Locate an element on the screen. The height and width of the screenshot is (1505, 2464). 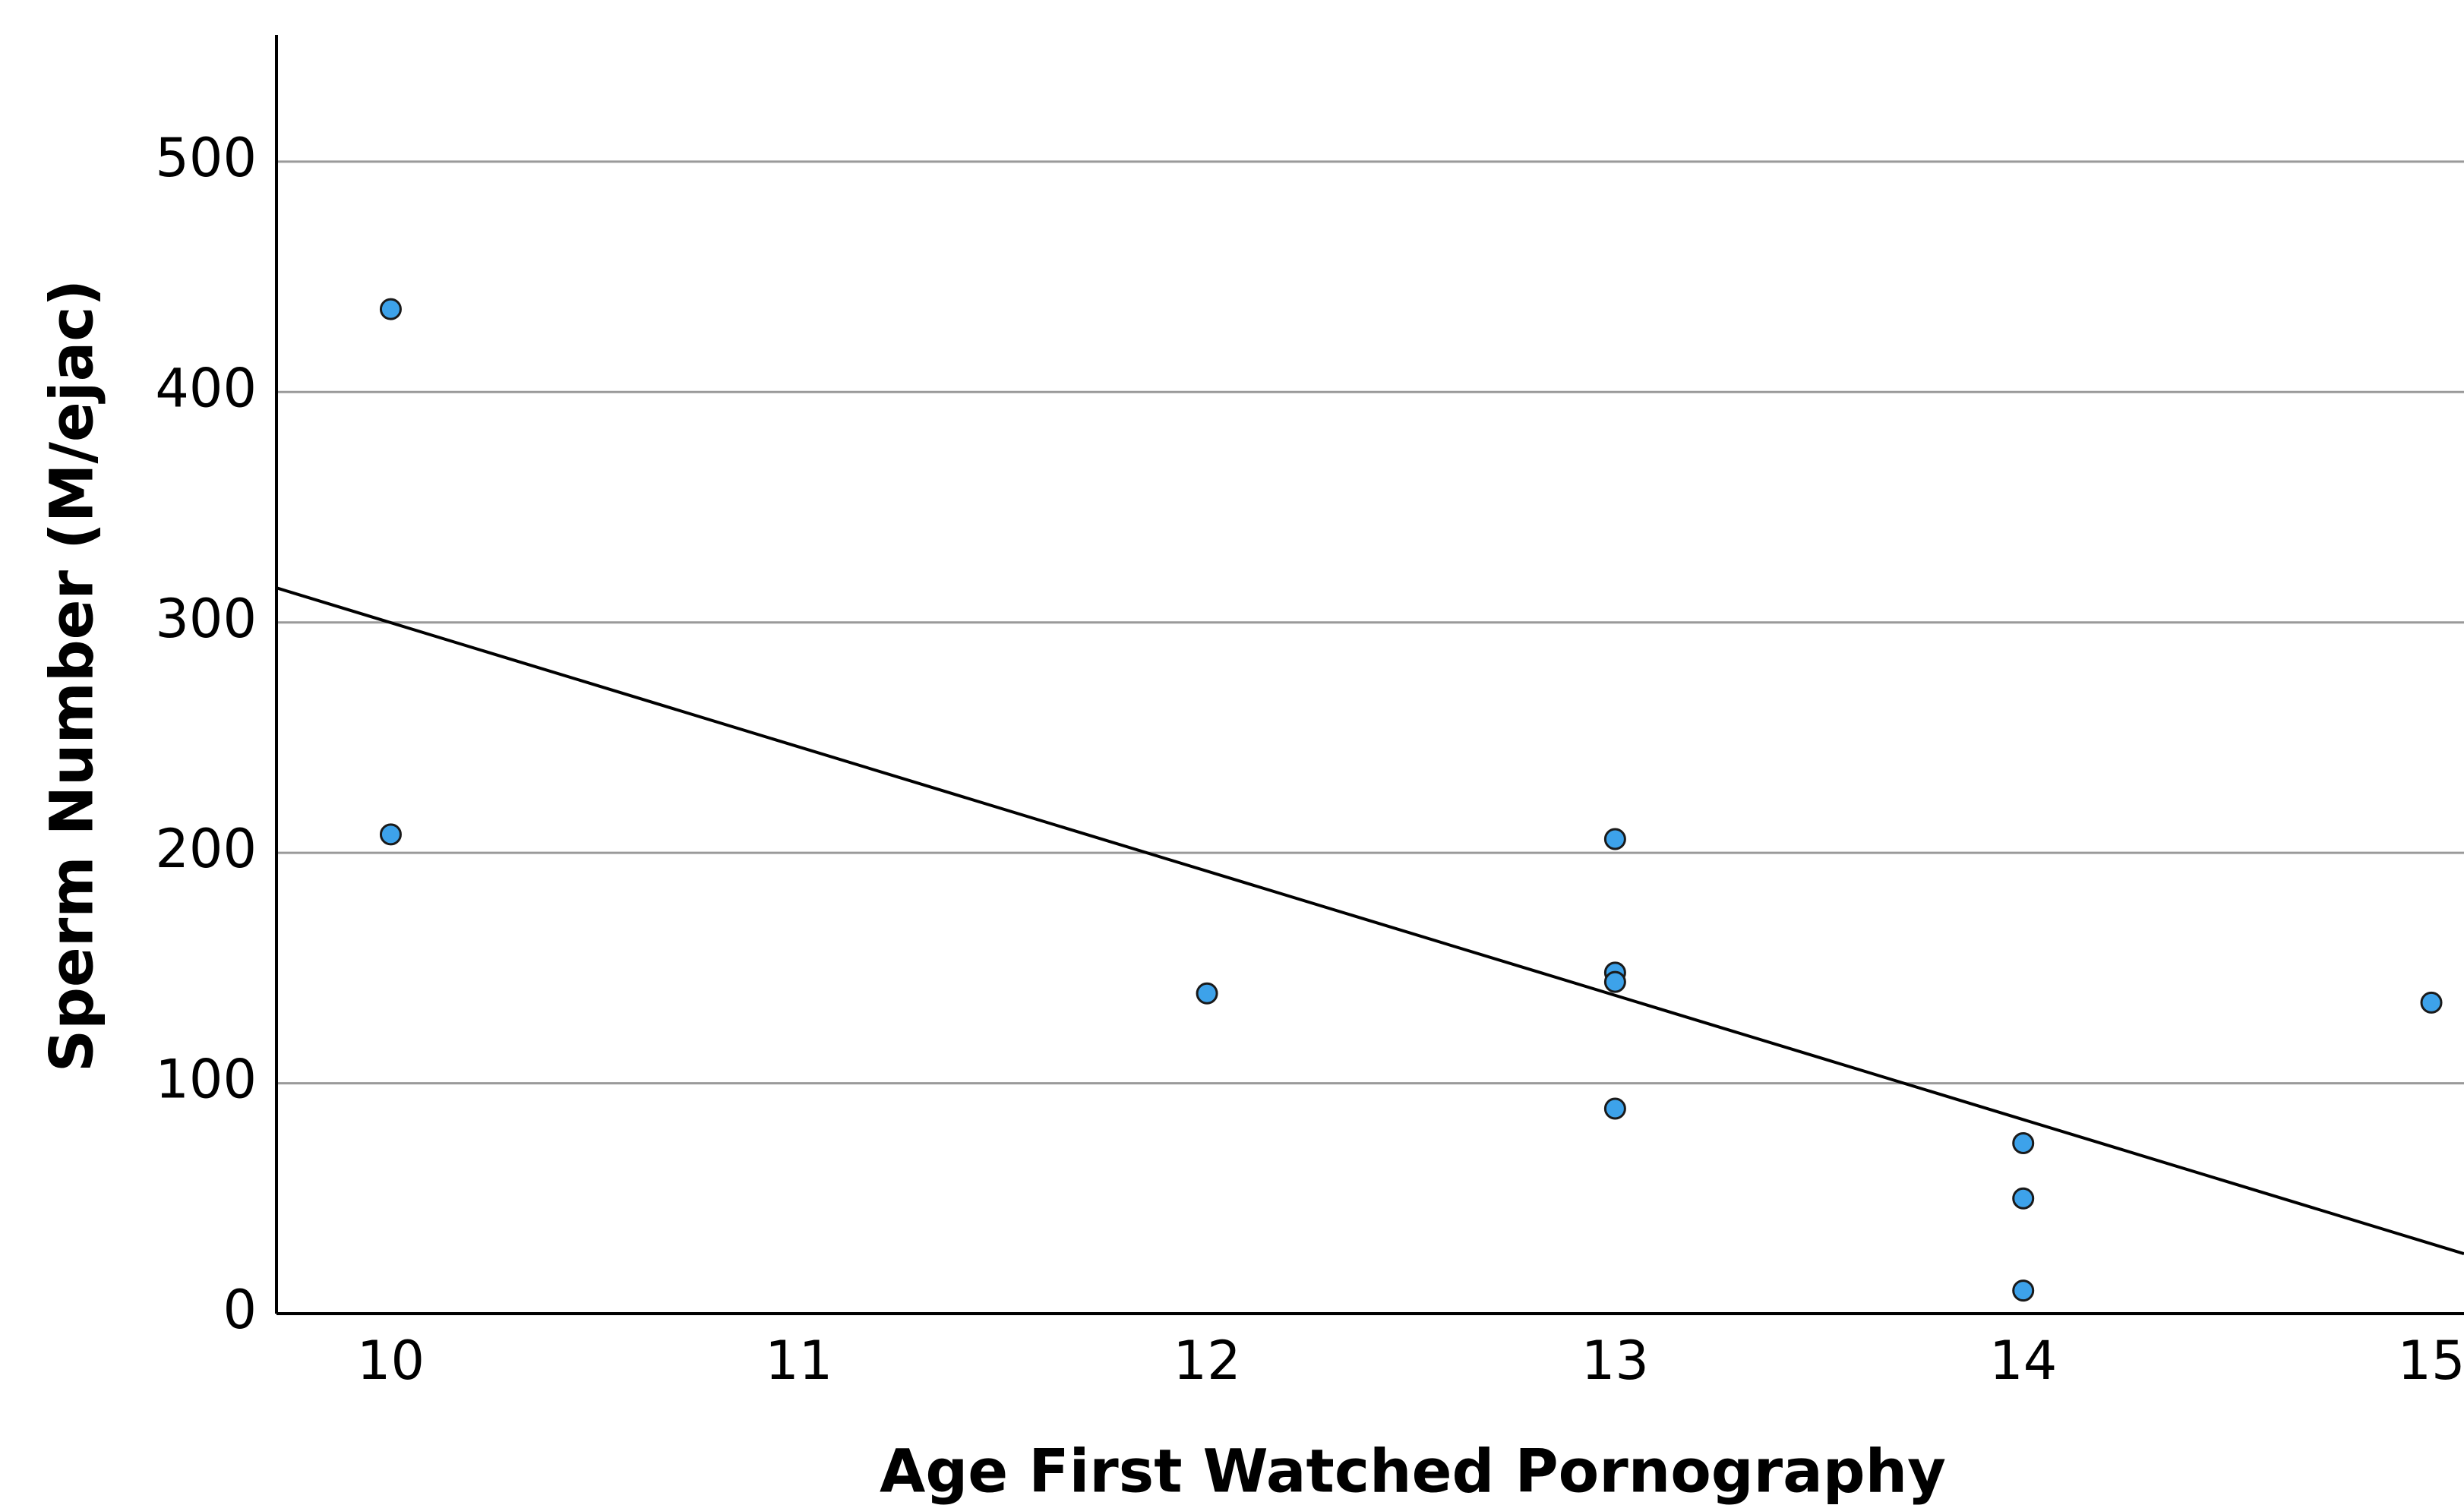
x-tick-label: 10 is located at coordinates (391, 1361).